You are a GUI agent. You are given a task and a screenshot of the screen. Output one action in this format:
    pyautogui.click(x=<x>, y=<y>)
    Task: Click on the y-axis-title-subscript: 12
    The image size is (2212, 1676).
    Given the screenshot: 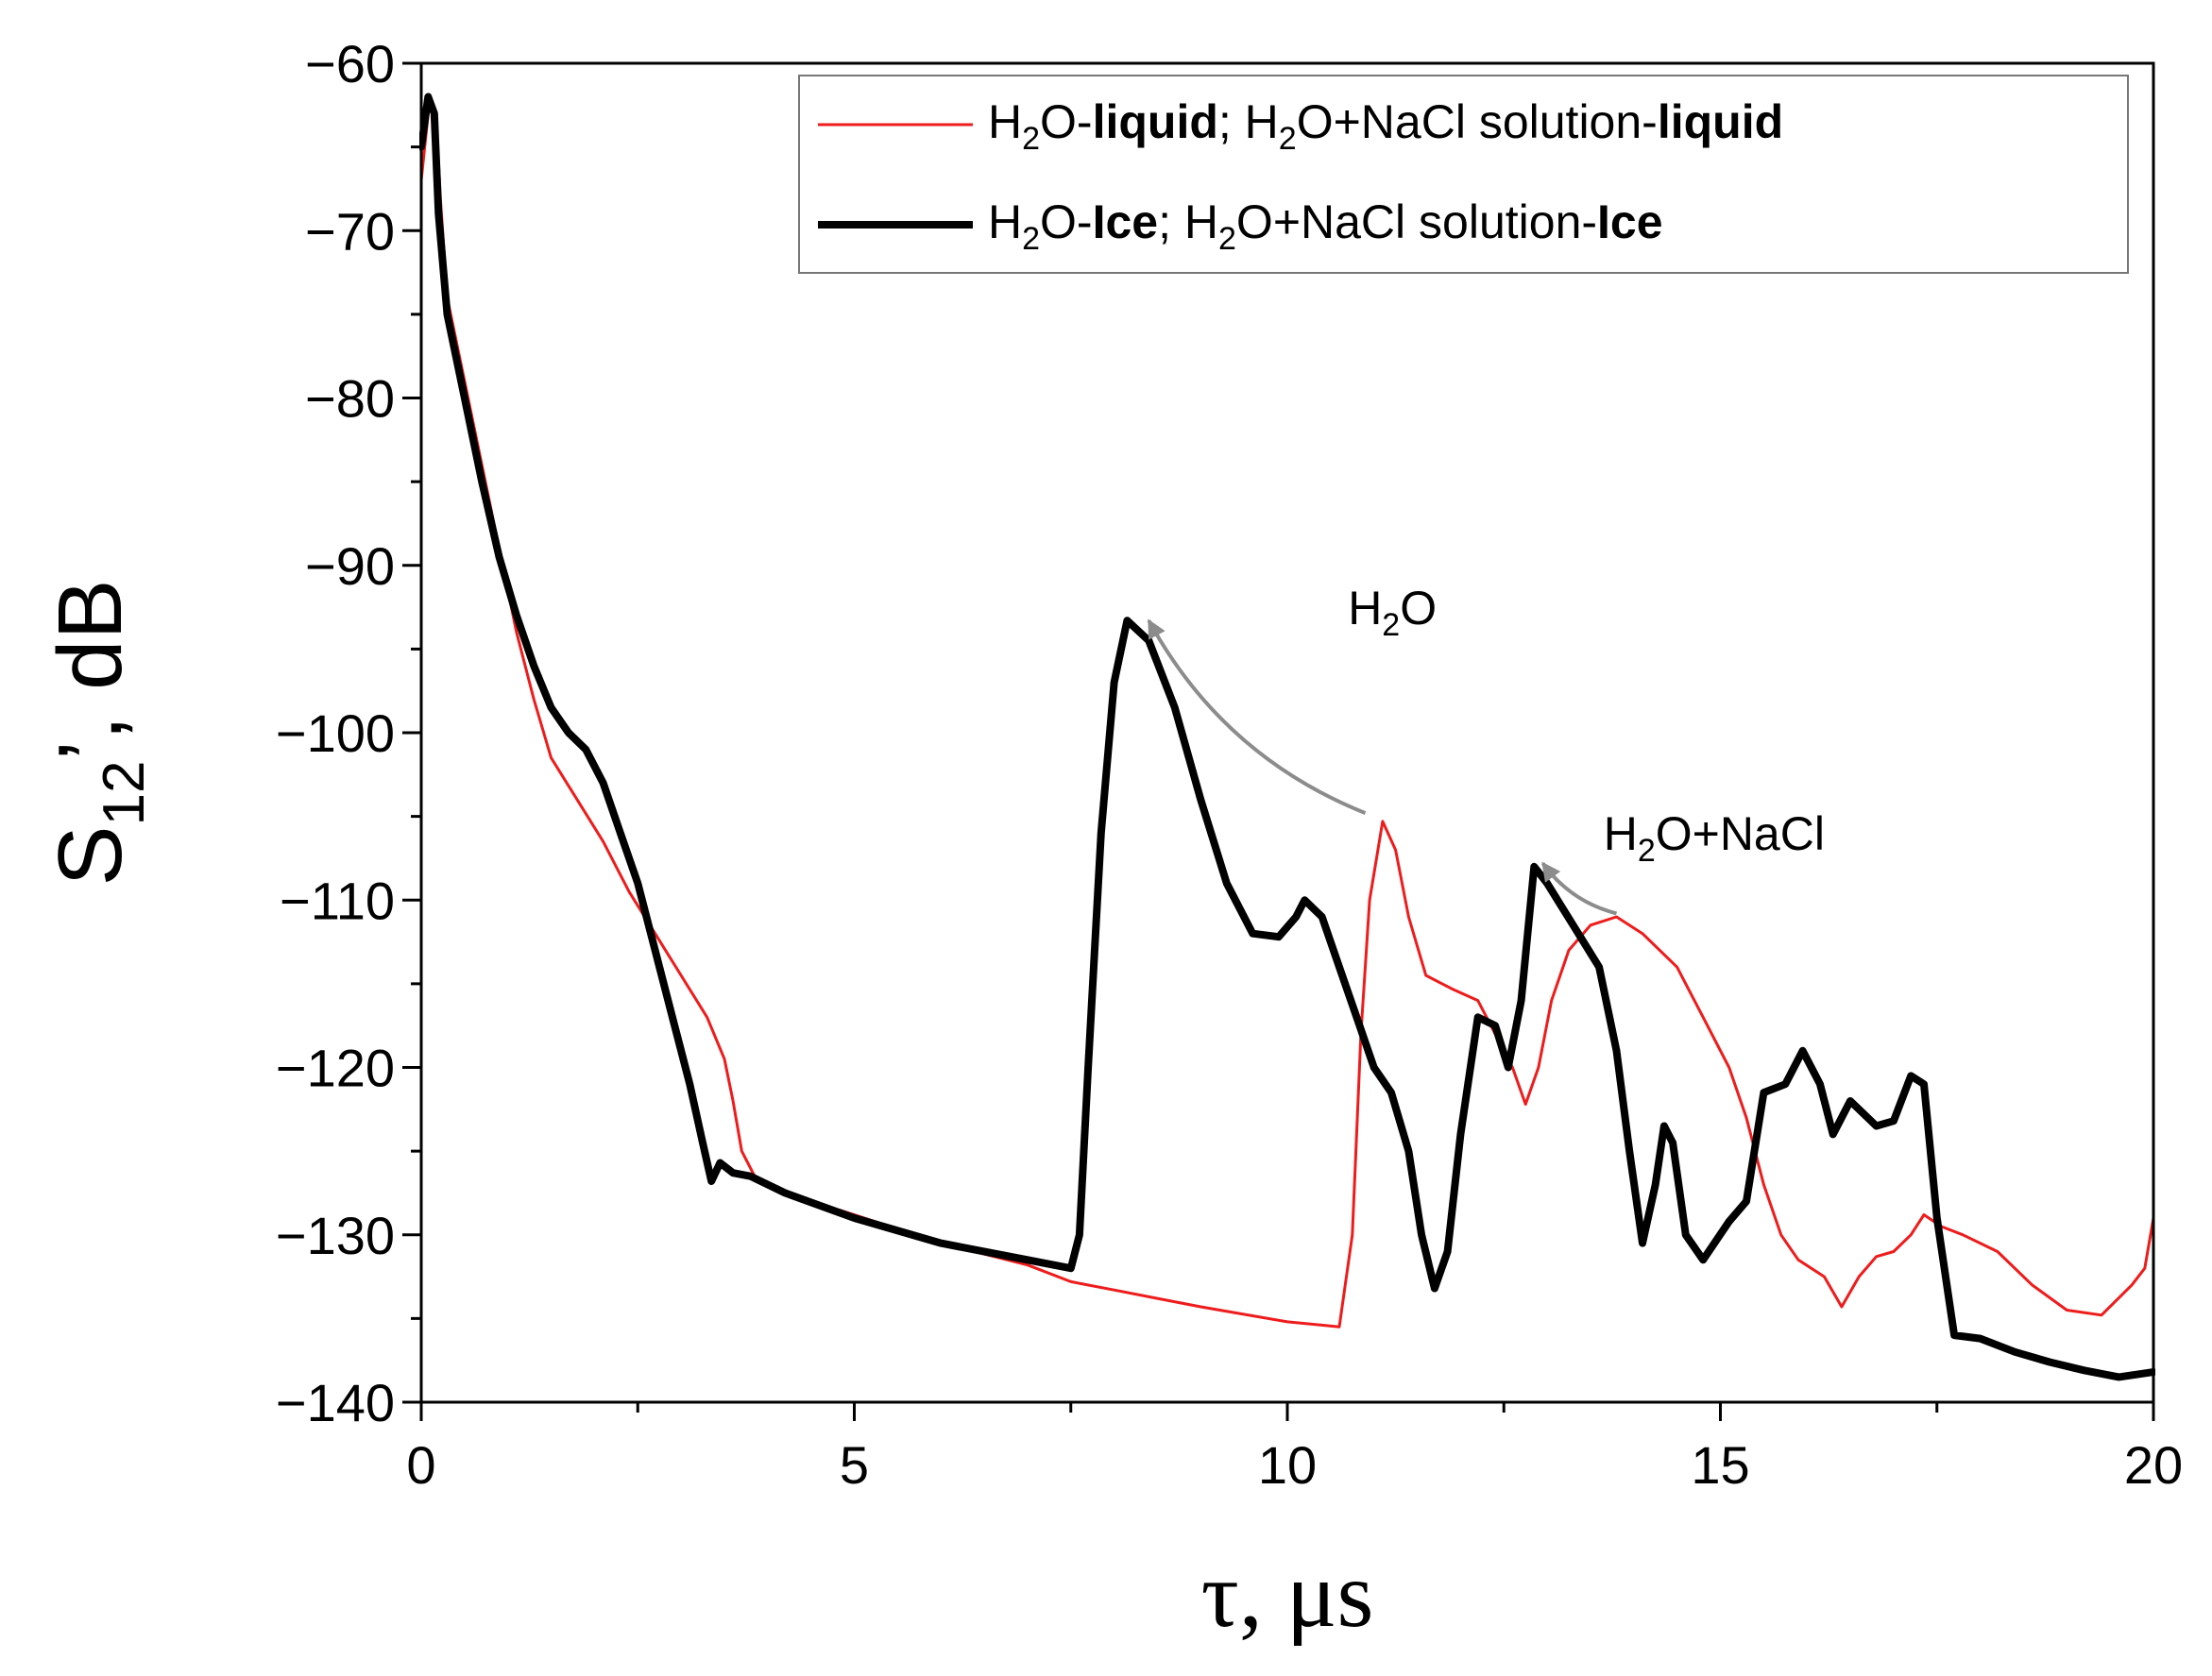 What is the action you would take?
    pyautogui.click(x=124, y=794)
    